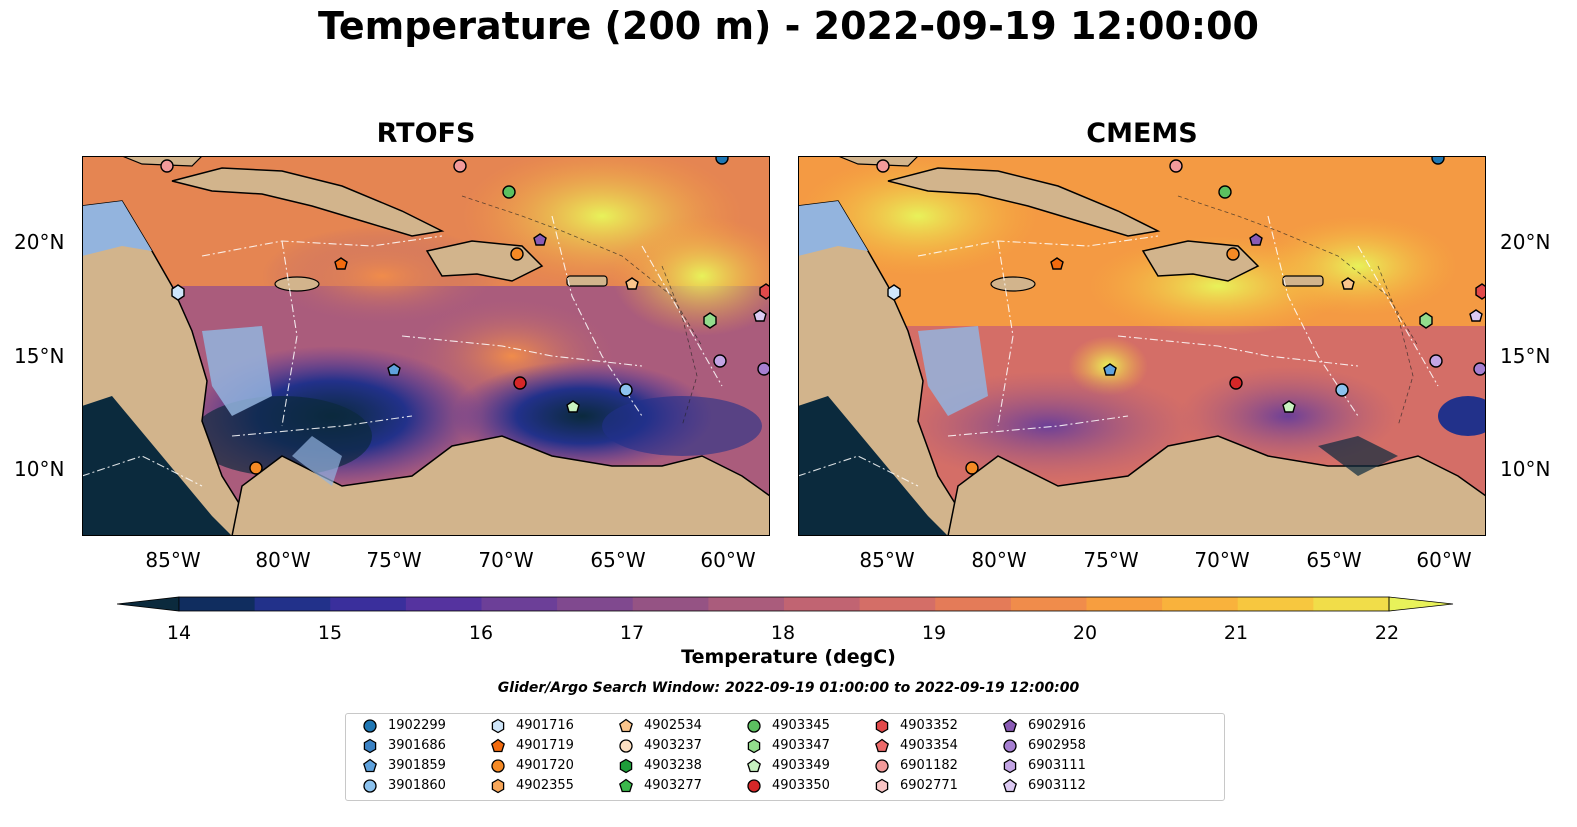 This screenshot has width=1577, height=827. What do you see at coordinates (1216, 485) in the screenshot?
I see `south-america-land` at bounding box center [1216, 485].